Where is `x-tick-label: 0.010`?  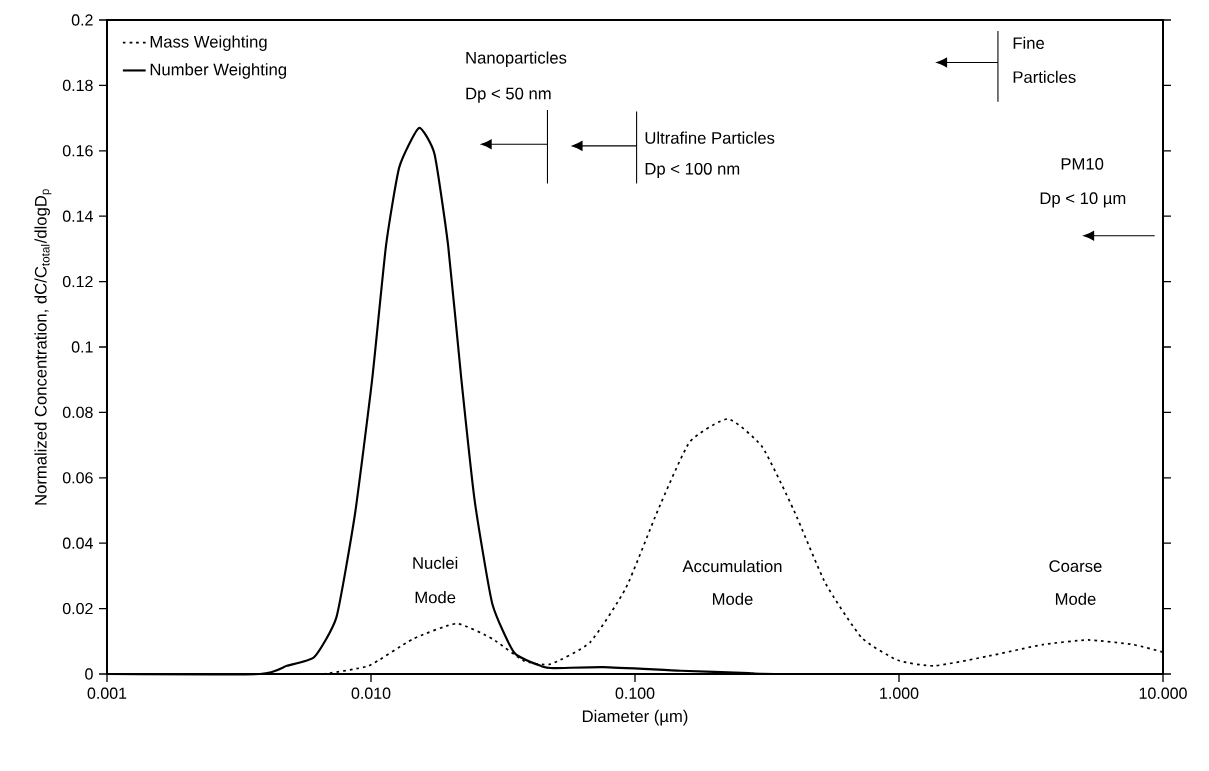 x-tick-label: 0.010 is located at coordinates (371, 693).